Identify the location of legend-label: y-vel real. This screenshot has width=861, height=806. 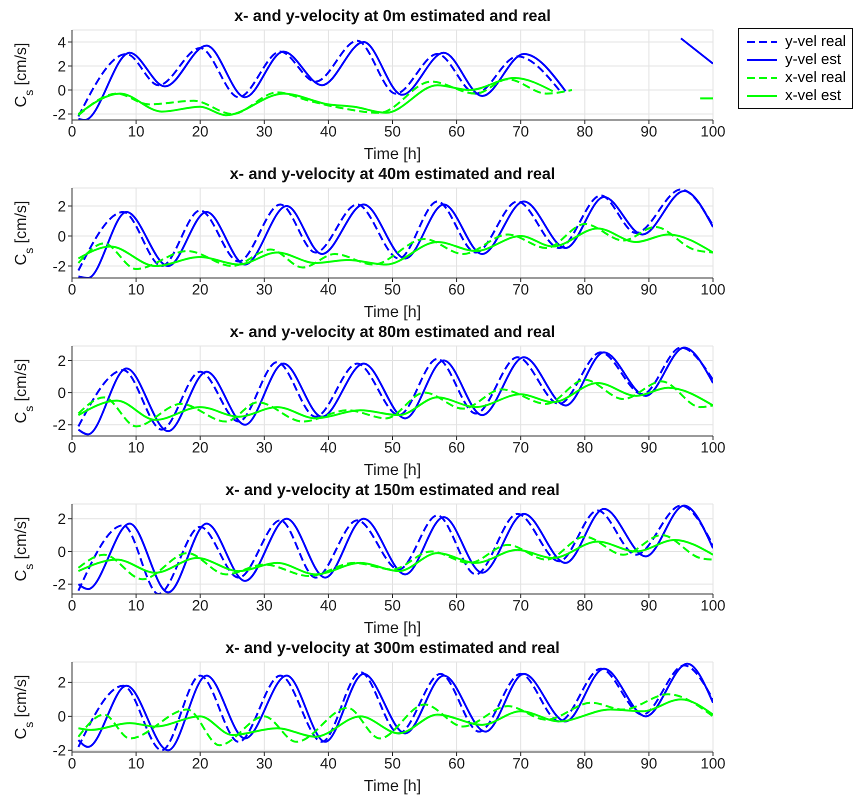
(815, 41).